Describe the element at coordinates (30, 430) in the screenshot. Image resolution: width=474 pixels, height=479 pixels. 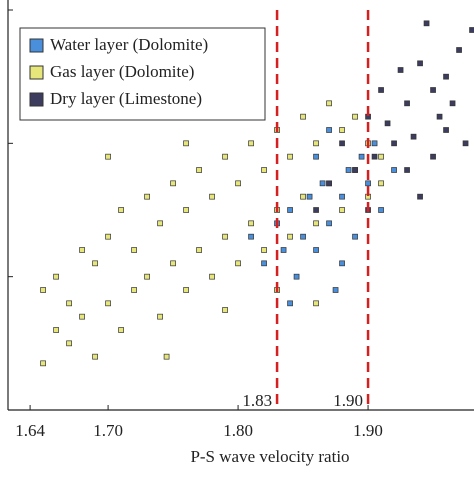
I see `x-tick-label: 1.64` at that location.